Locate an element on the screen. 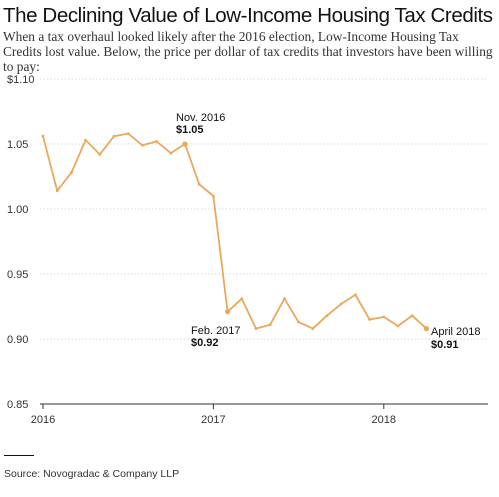  x-axis-ticks: 2016 2017 2018 is located at coordinates (213, 415).